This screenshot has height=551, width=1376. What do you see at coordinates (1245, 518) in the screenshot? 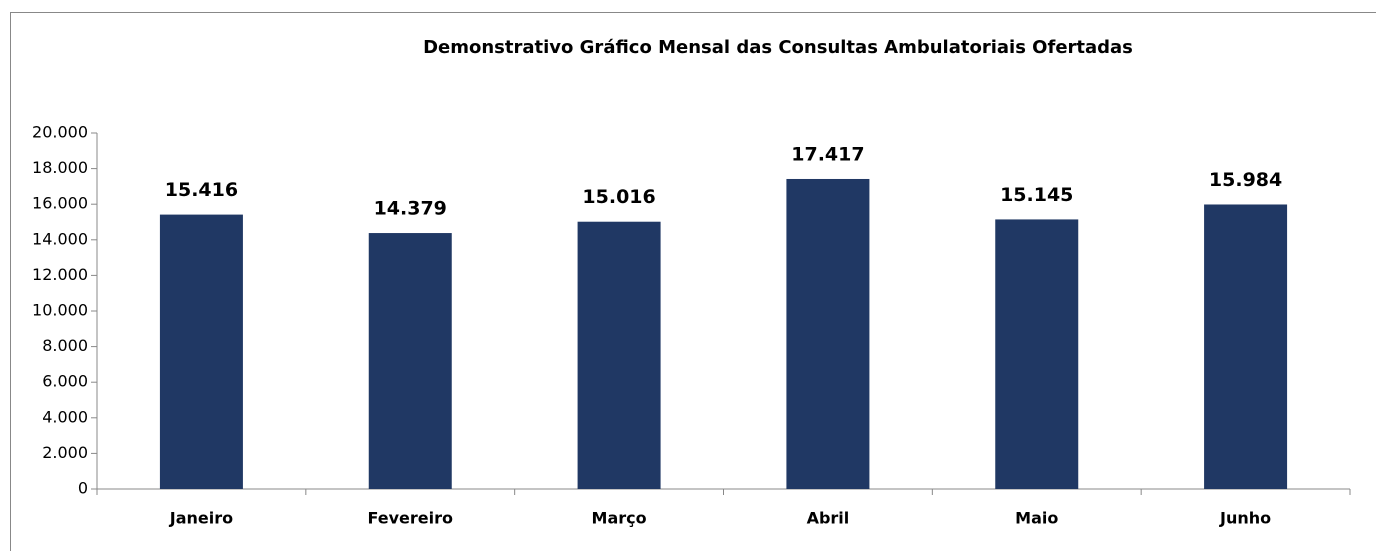
I see `x-tick-label: Junho` at bounding box center [1245, 518].